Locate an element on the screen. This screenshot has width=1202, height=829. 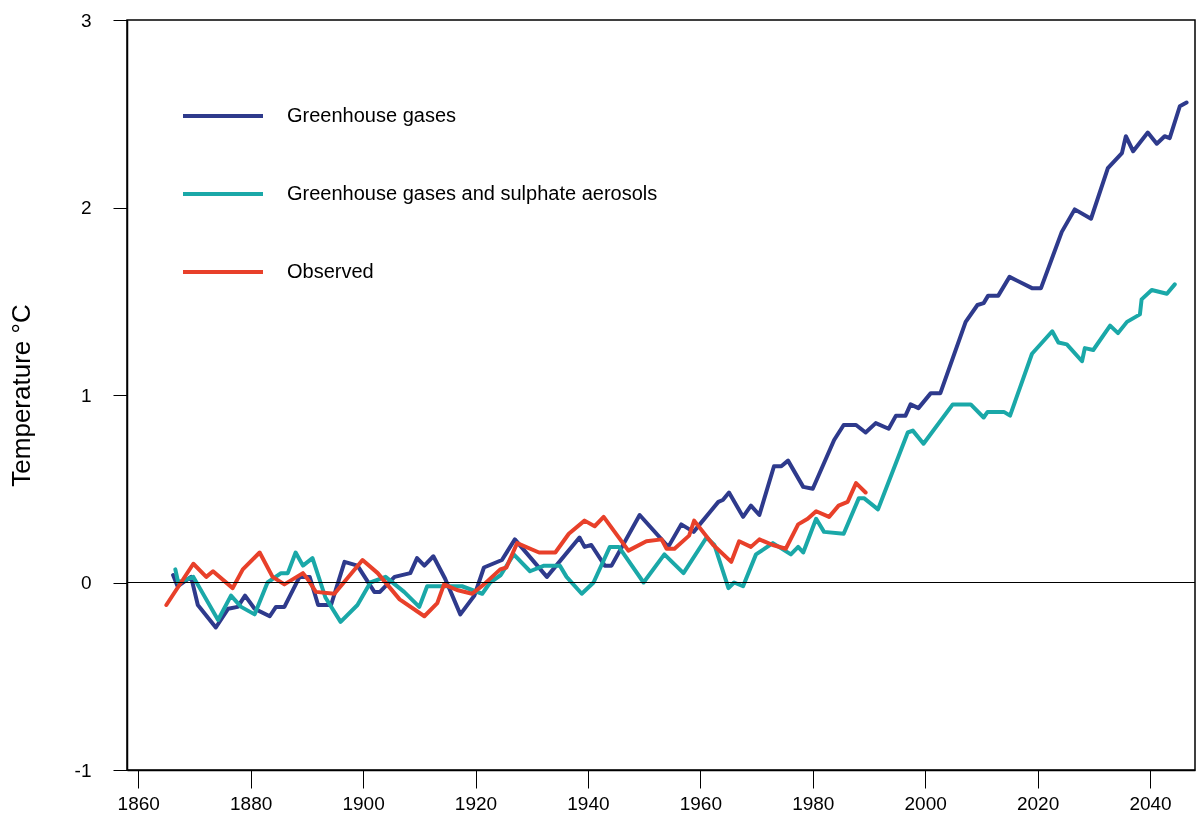
y-tick-label: 3 is located at coordinates (86, 20).